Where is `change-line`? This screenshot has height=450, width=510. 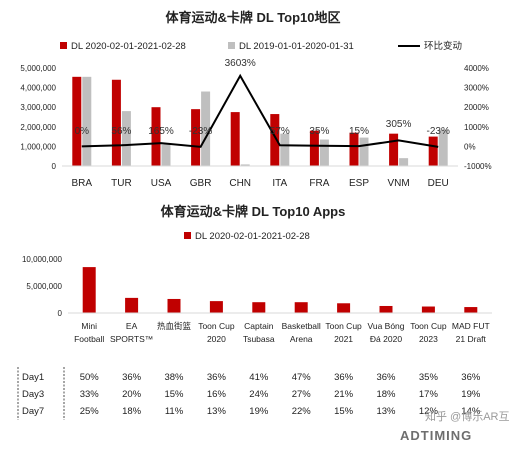 change-line is located at coordinates (260, 110).